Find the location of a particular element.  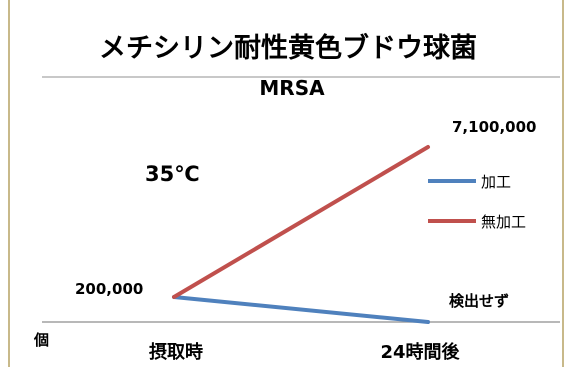

chart-subtitle: MRSA is located at coordinates (292, 88).